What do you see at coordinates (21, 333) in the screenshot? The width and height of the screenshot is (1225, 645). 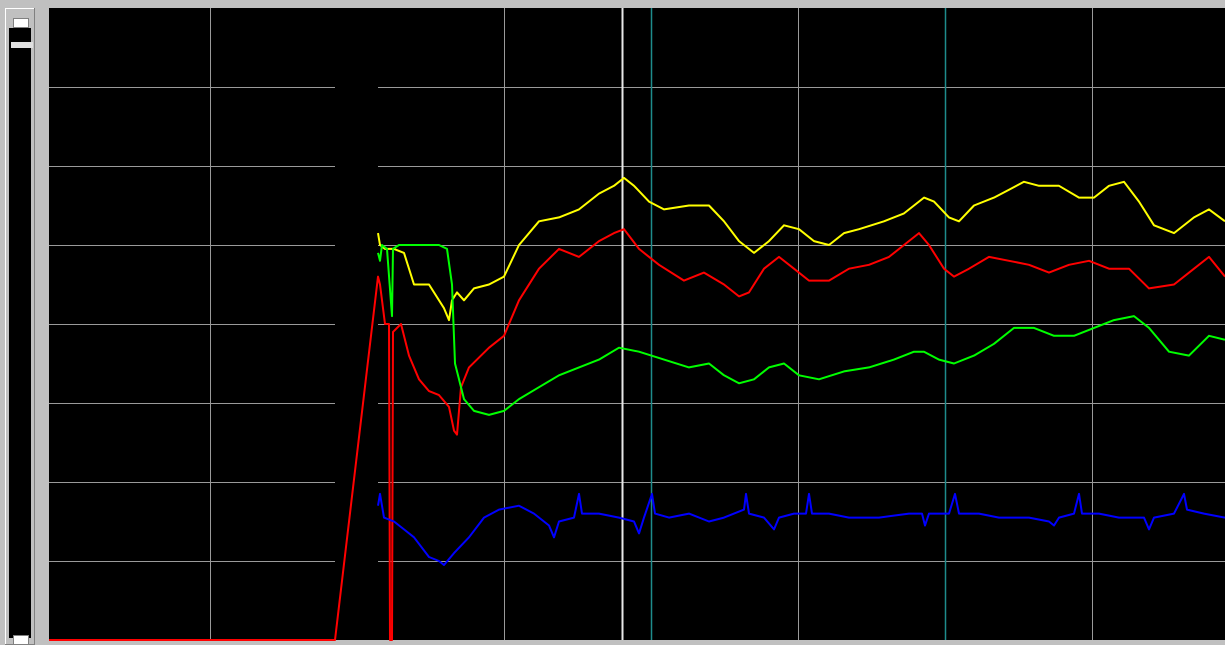 I see `scrollbar-track` at bounding box center [21, 333].